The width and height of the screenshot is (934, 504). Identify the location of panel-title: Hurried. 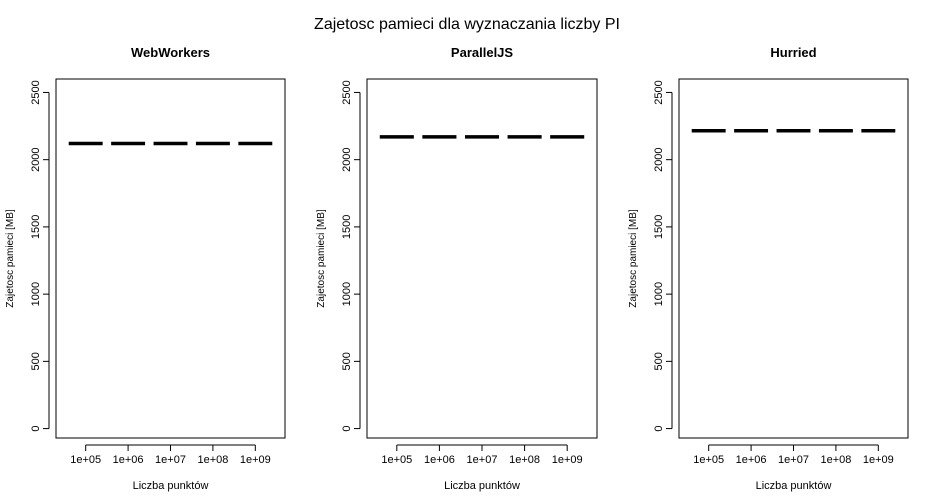
(793, 52).